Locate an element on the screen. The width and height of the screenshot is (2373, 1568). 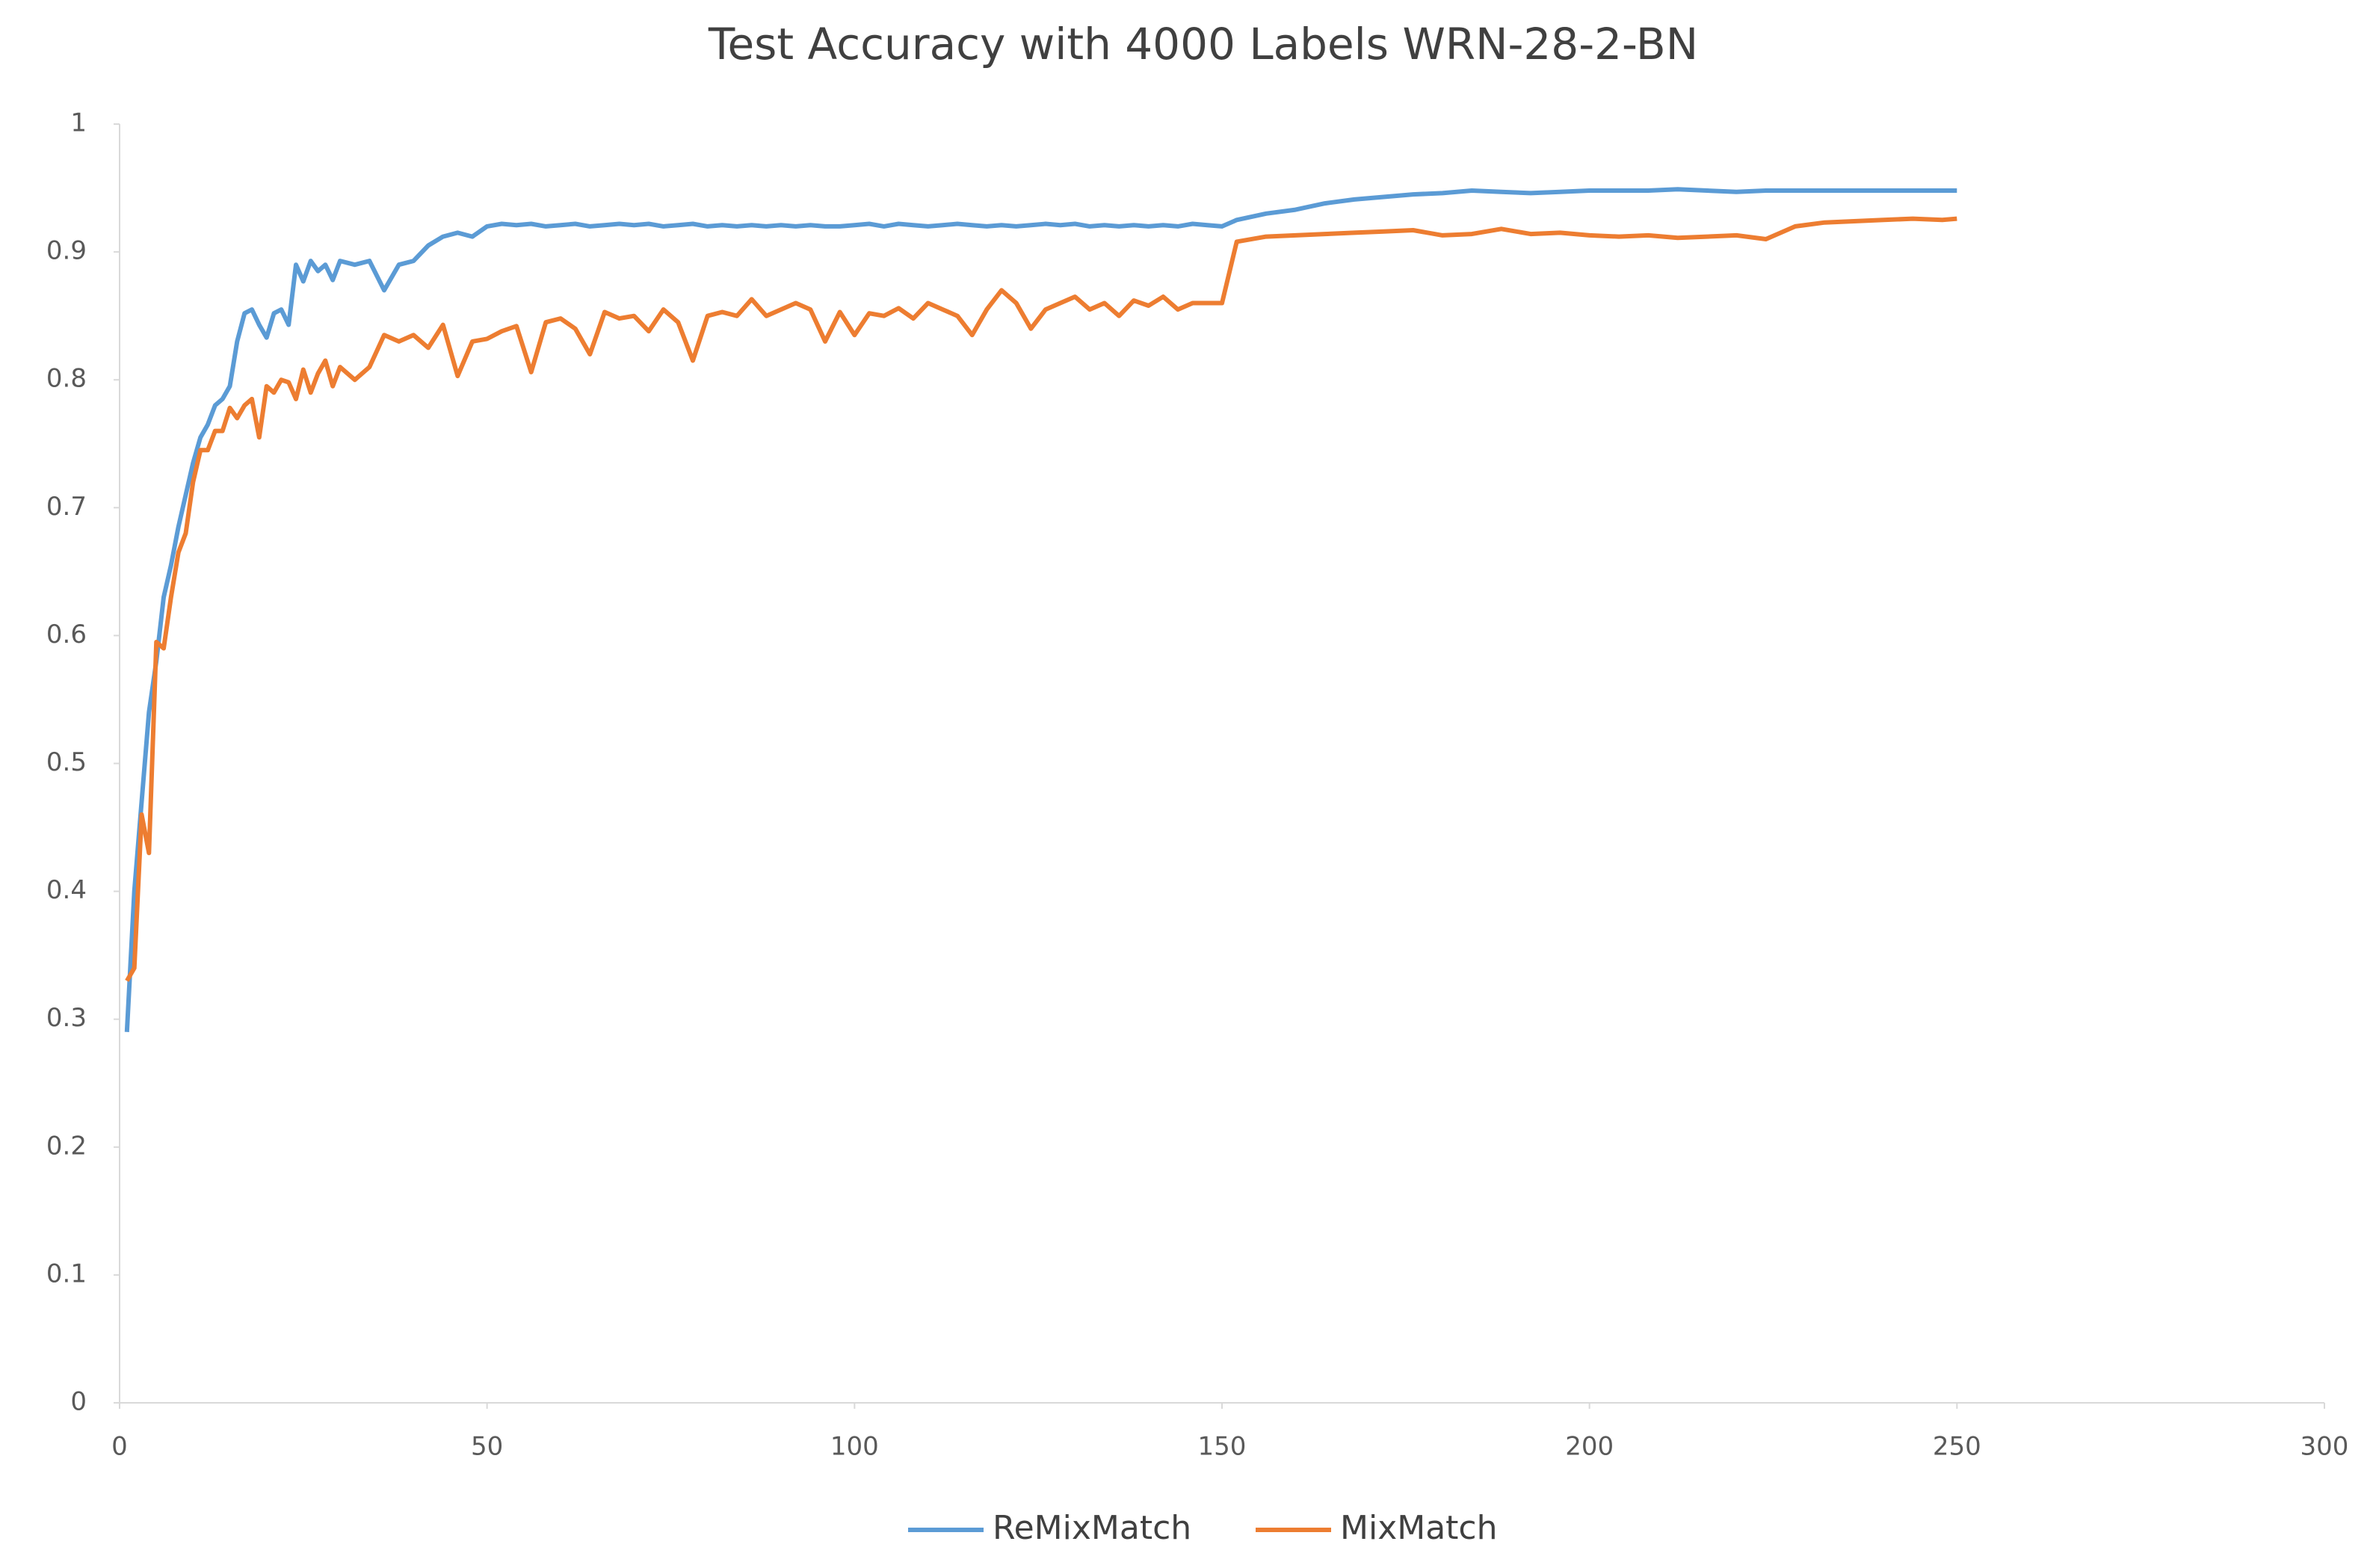
y-tick-label: 0.8 is located at coordinates (66, 379).